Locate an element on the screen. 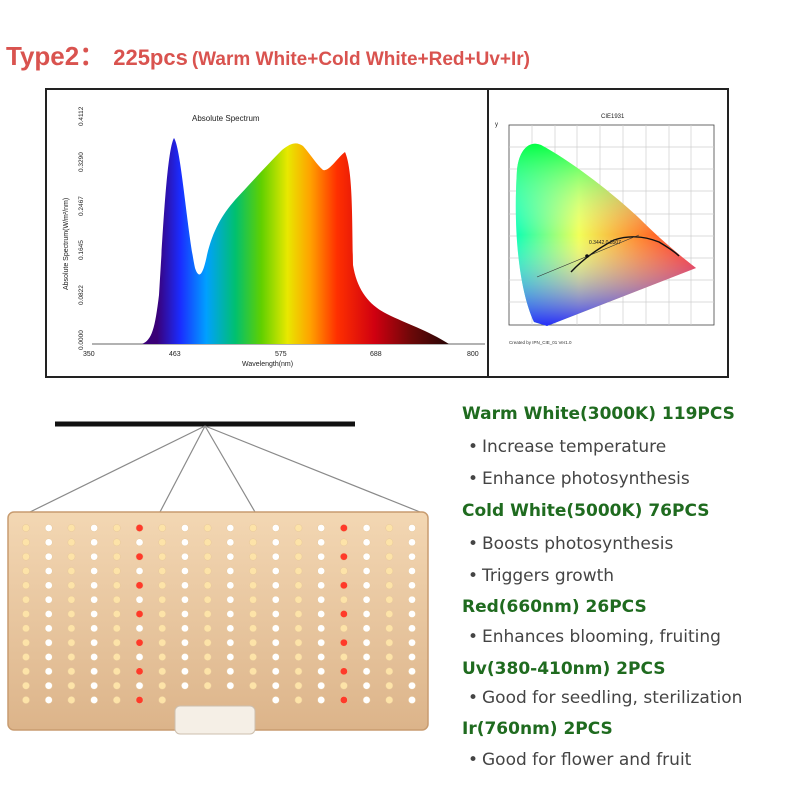 The image size is (800, 805). spectrum-curve is located at coordinates (295, 241).